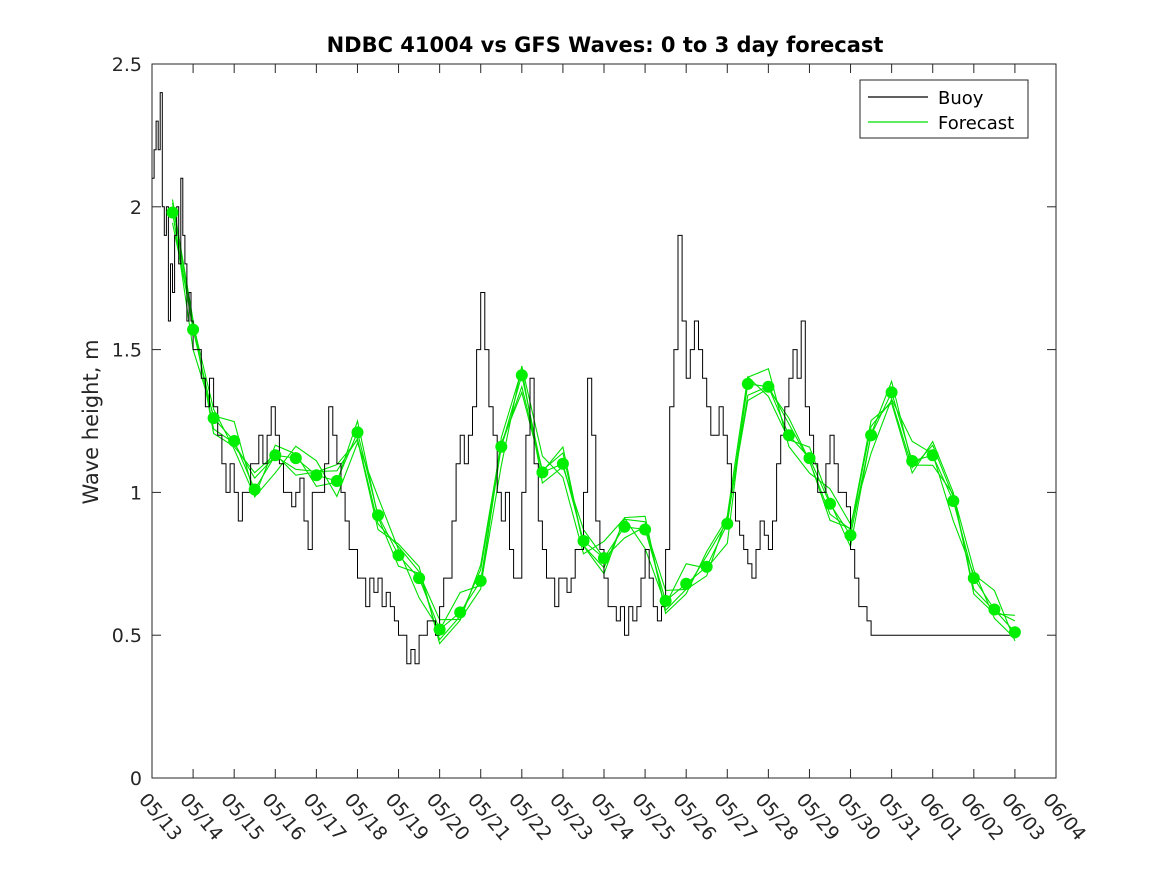  I want to click on y-tick-label: 2.5, so click(127, 65).